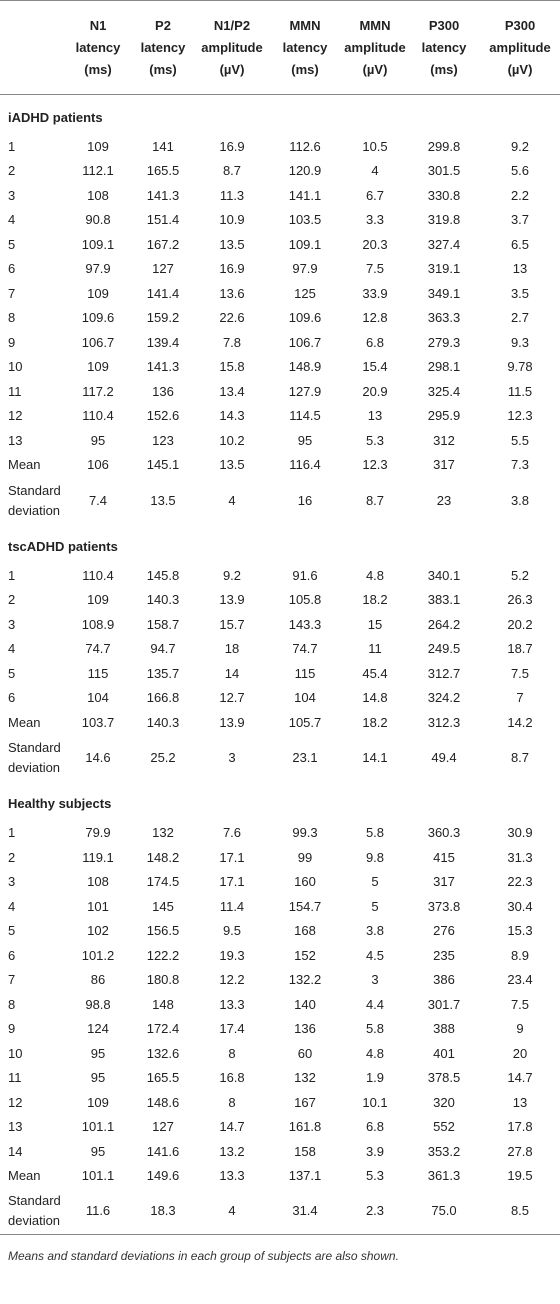 The height and width of the screenshot is (1304, 560). Describe the element at coordinates (444, 1127) in the screenshot. I see `cell: 552` at that location.